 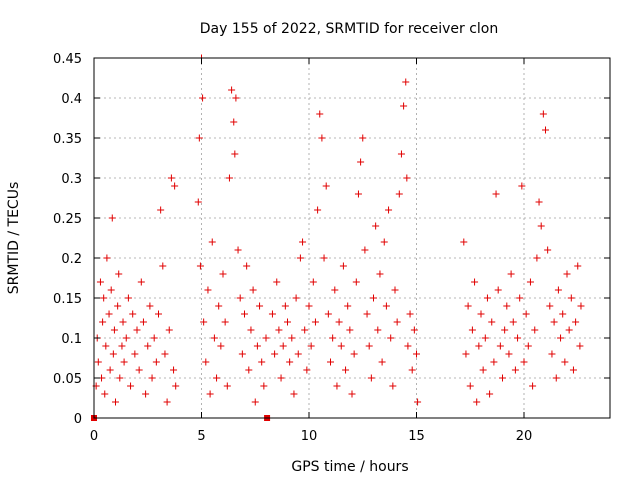 I want to click on y-tick-label: 0.3, so click(x=71, y=179).